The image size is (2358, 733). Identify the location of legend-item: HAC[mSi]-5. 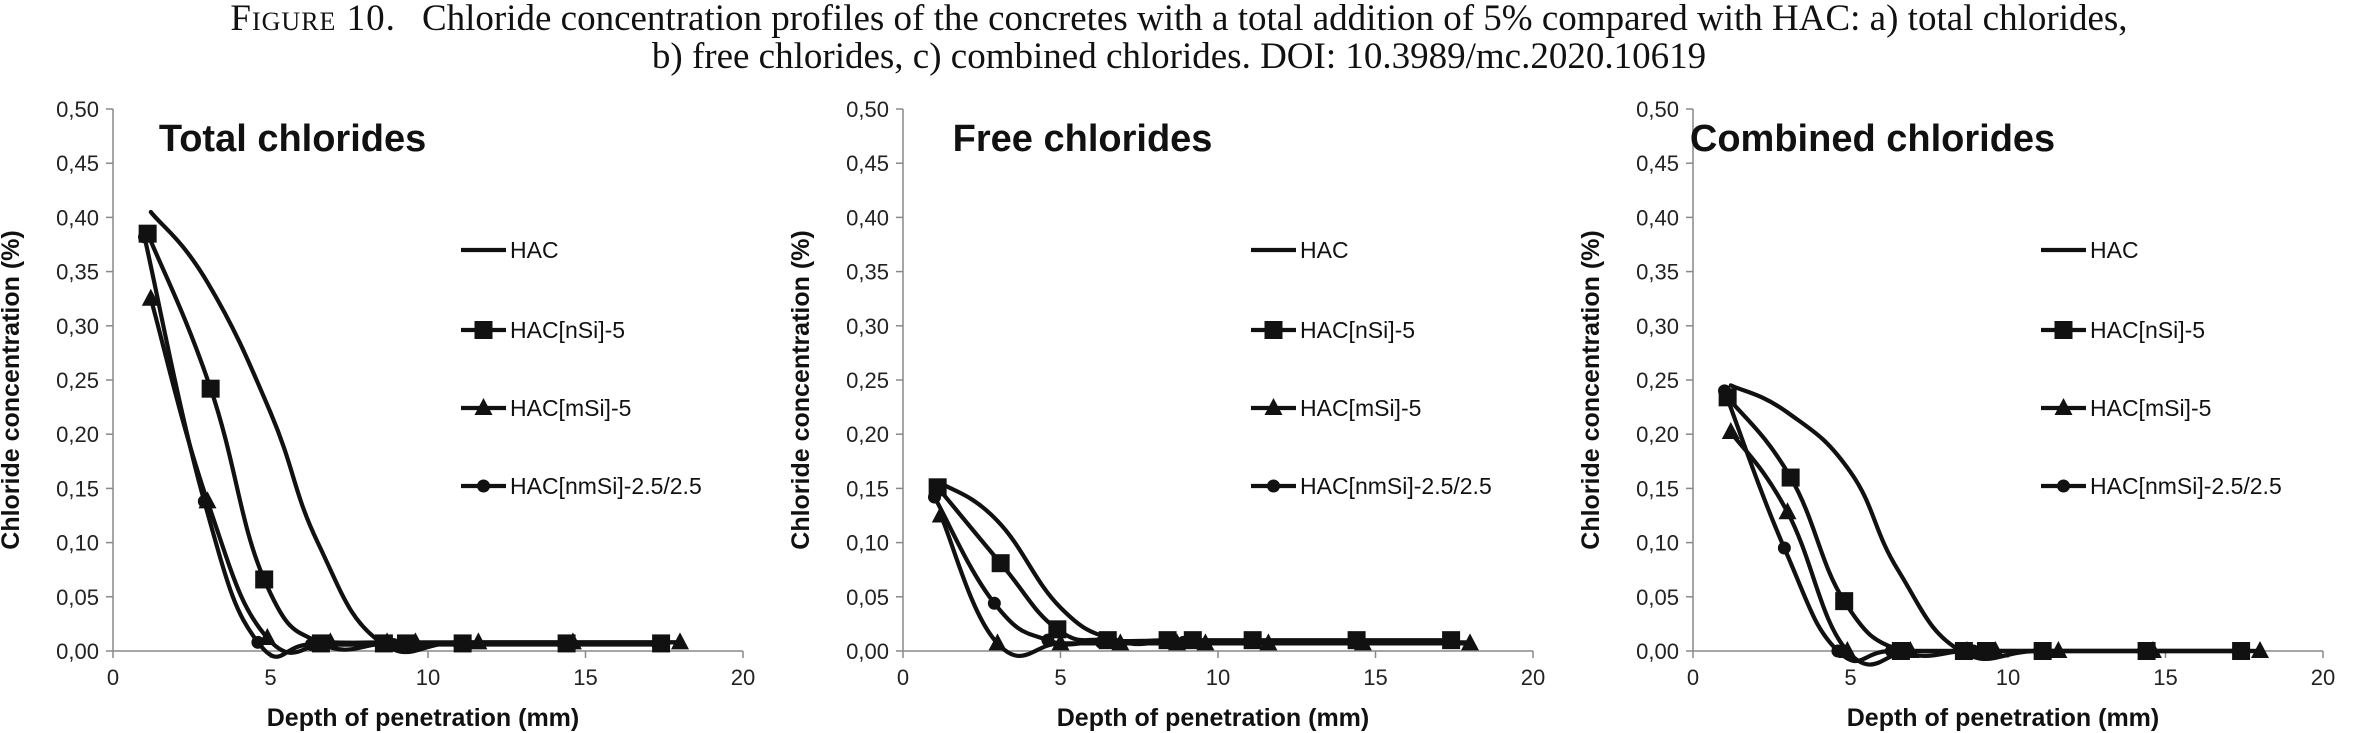
(546, 408).